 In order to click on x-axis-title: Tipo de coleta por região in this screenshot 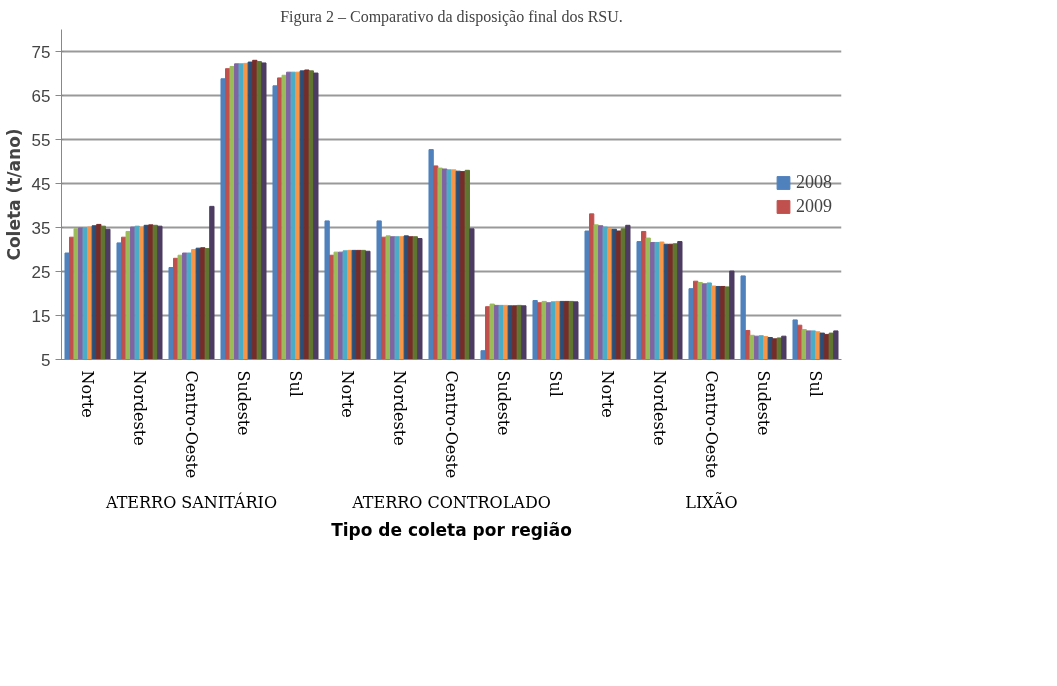, I will do `click(451, 529)`.